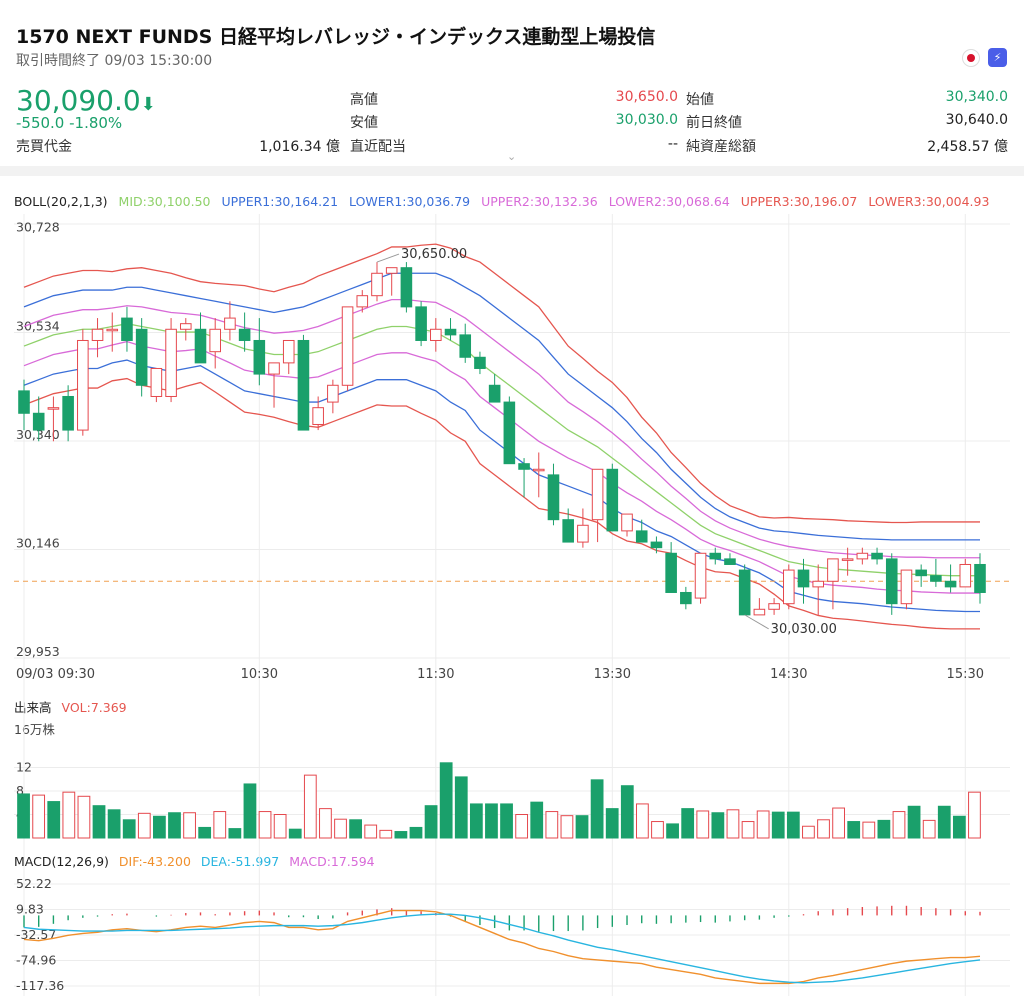 Image resolution: width=1024 pixels, height=996 pixels. I want to click on high-annotation: 30,650.00, so click(434, 254).